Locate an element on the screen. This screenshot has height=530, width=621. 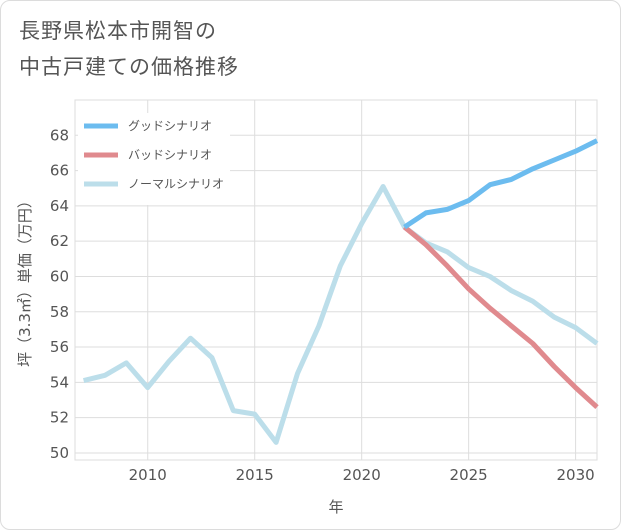
y-tick-label: 64 is located at coordinates (59, 206).